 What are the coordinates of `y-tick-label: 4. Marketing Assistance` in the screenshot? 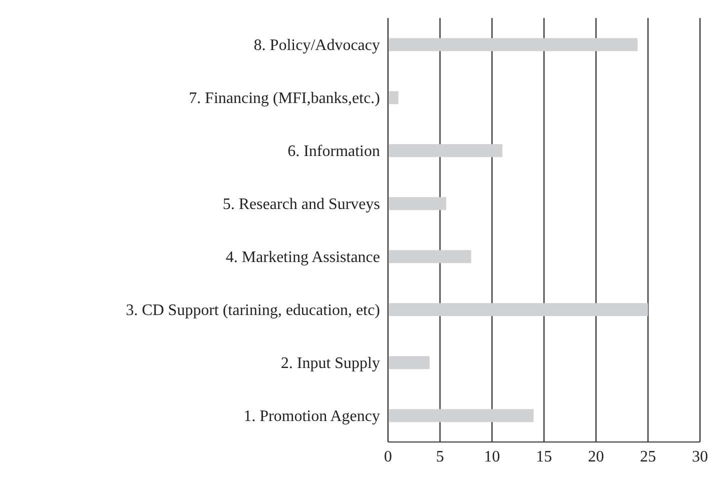 It's located at (303, 257).